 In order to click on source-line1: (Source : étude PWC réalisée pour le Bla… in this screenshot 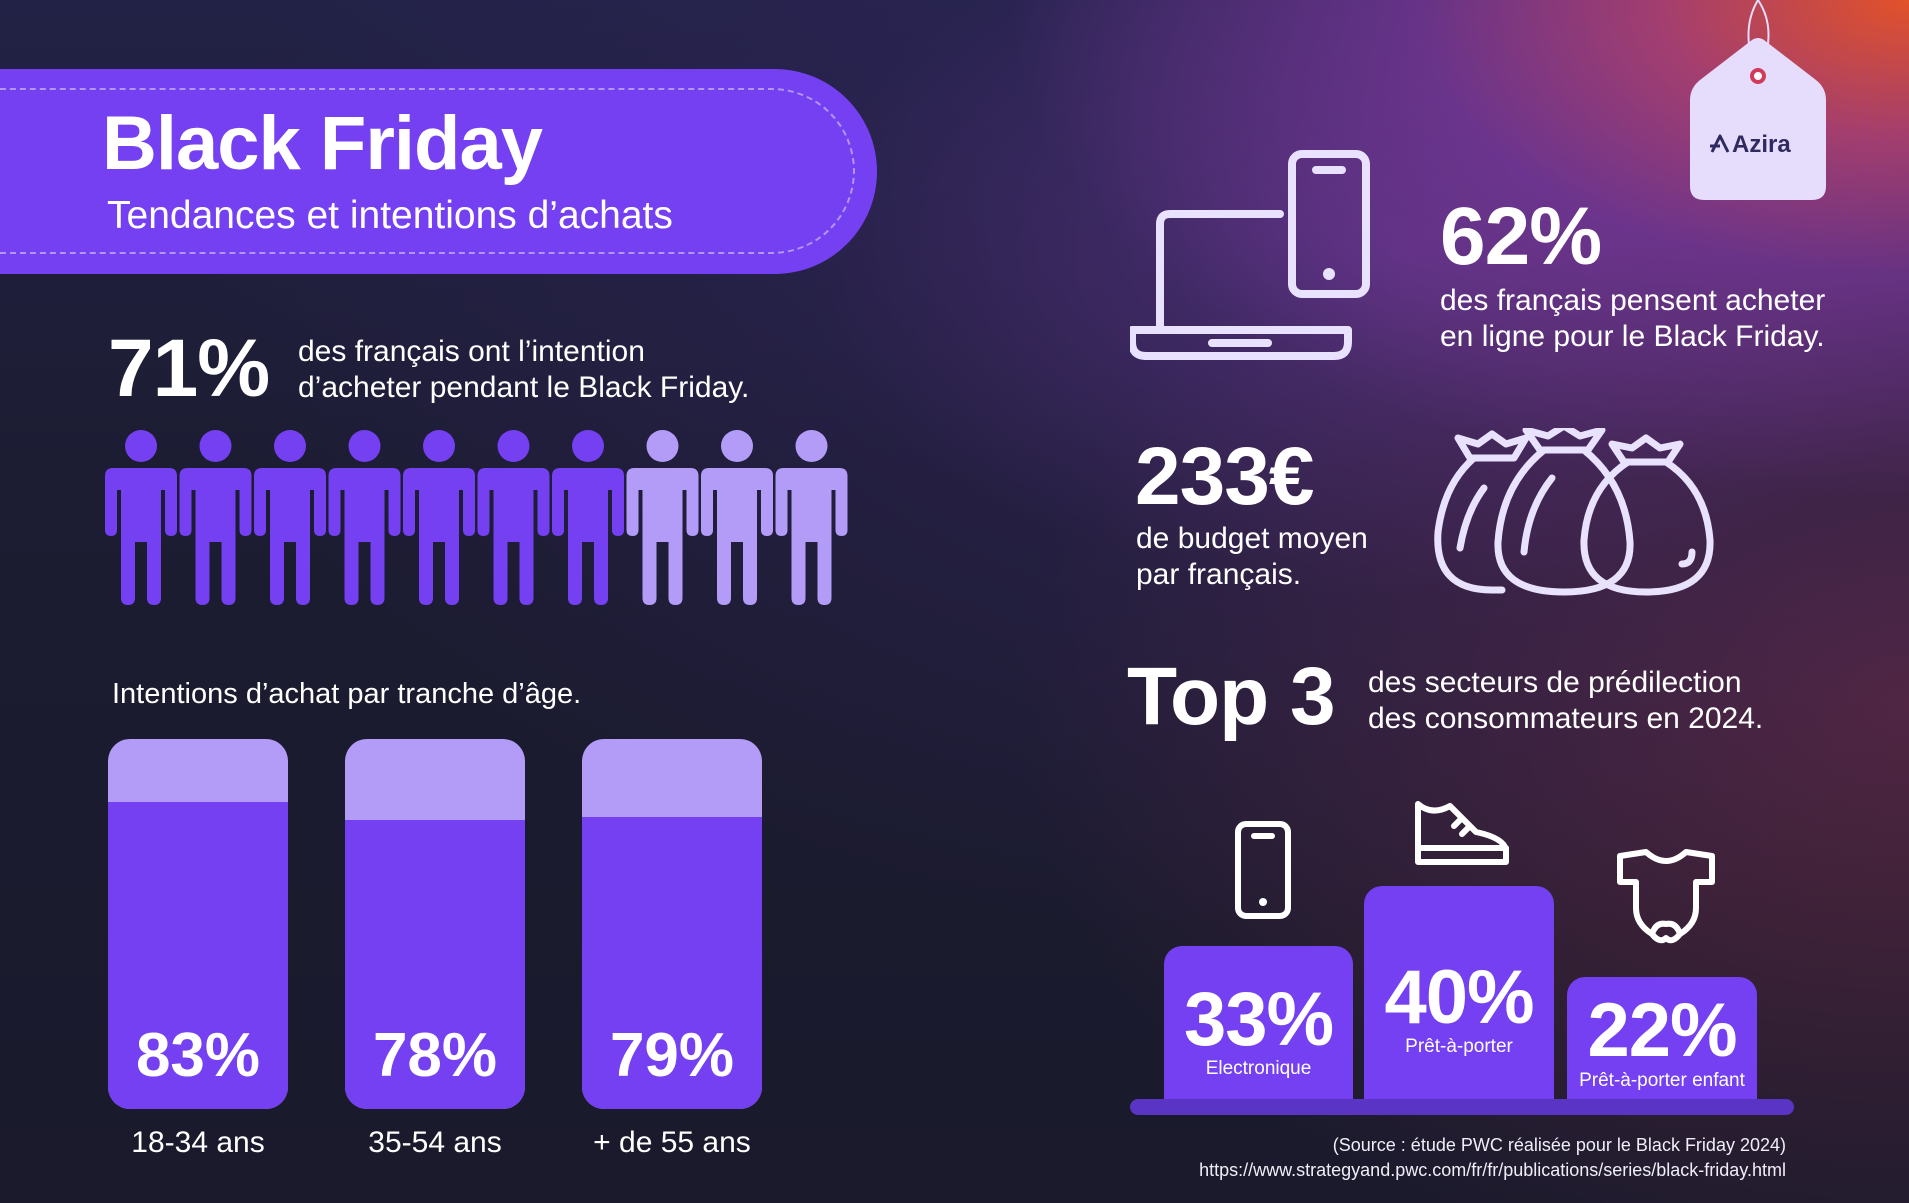, I will do `click(1559, 1145)`.